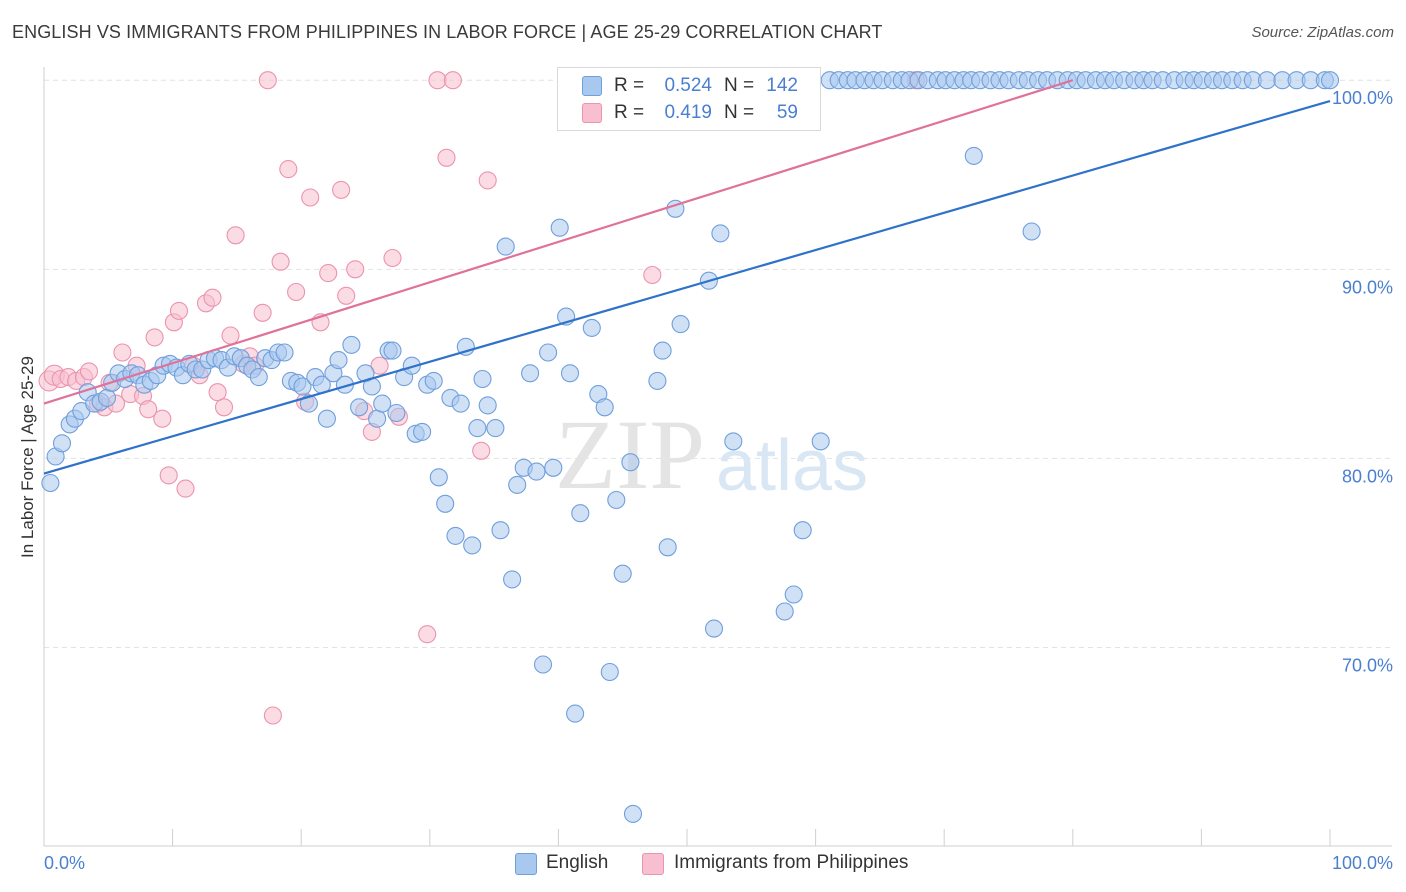  Describe the element at coordinates (629, 112) in the screenshot. I see `philippines-r-label: R =` at that location.